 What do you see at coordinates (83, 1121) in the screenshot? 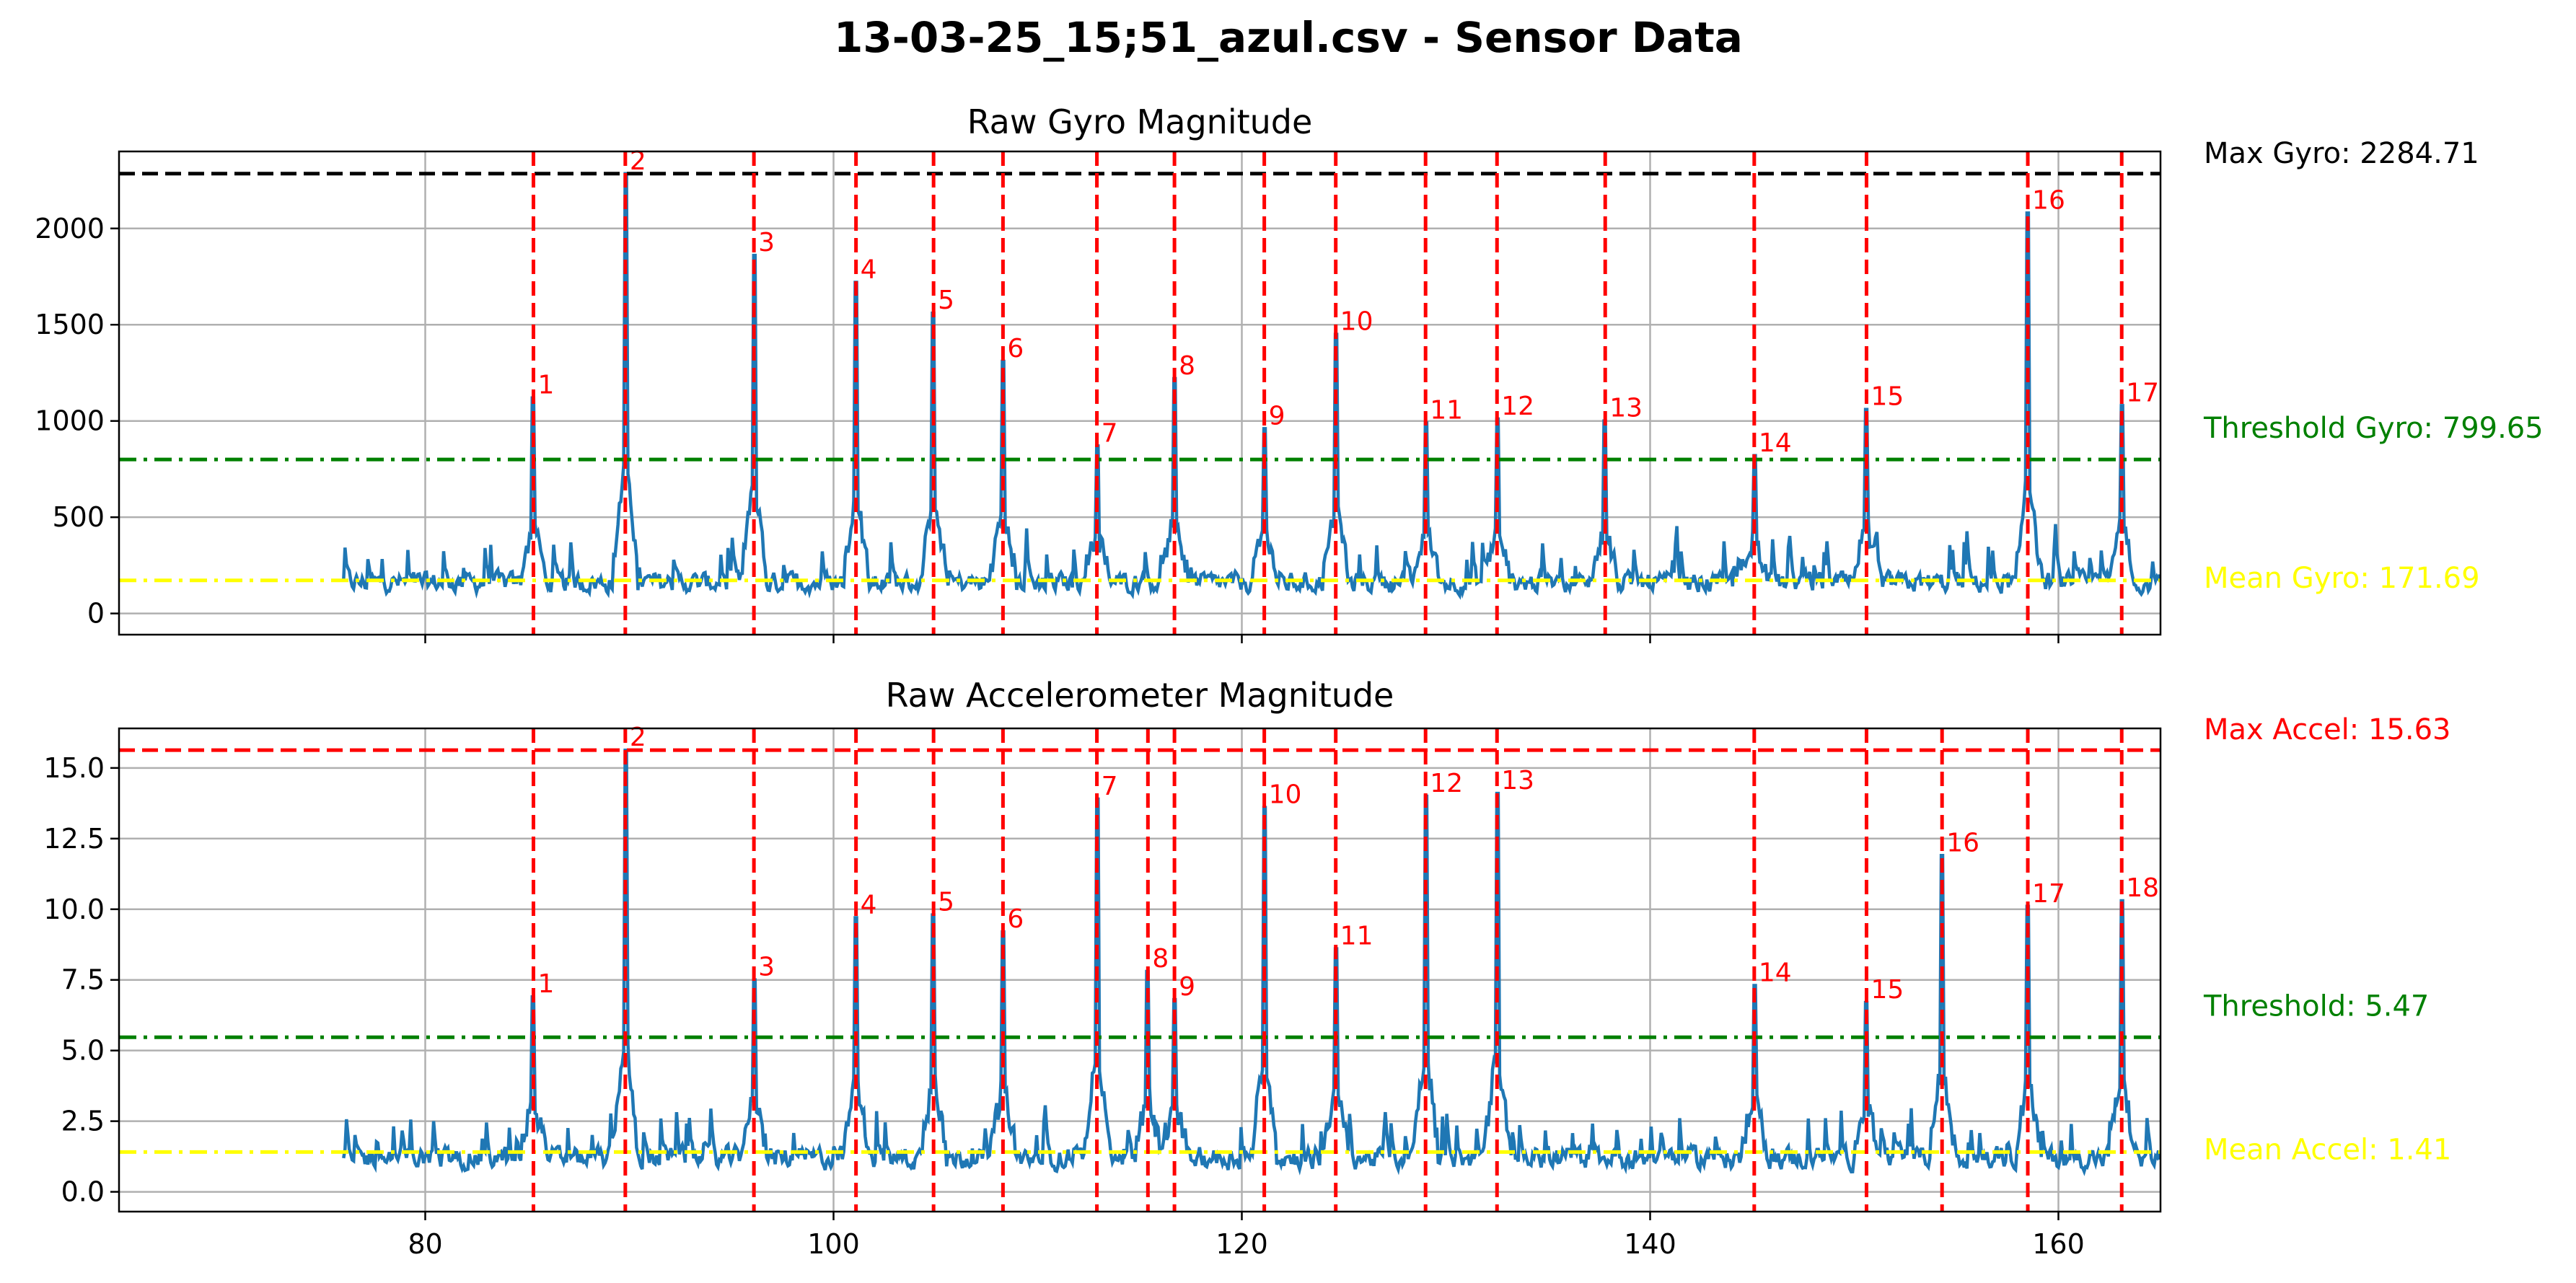
I see `y-tick-label: 2.5` at bounding box center [83, 1121].